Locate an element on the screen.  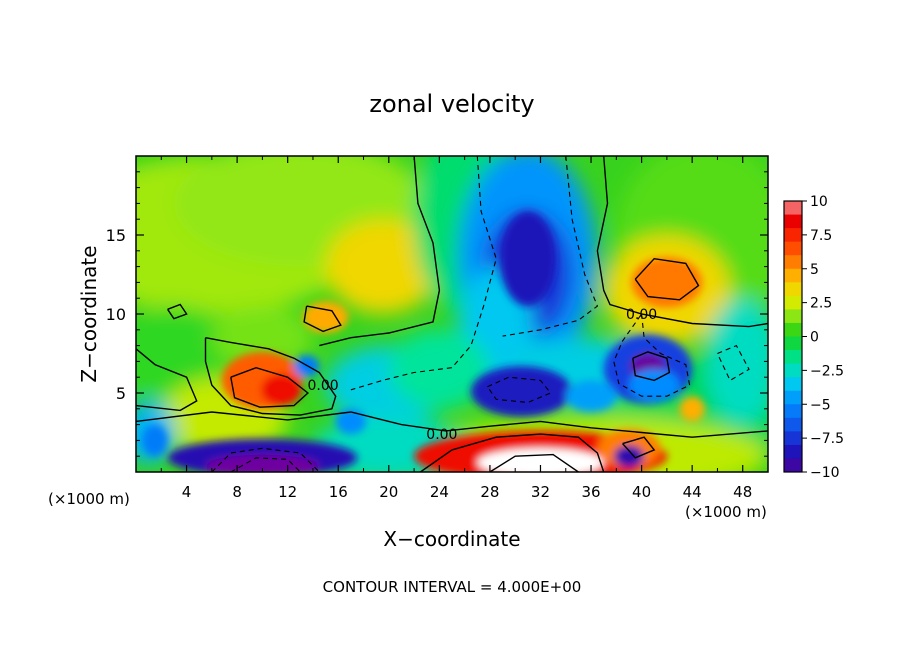
x-tick-label: 12 is located at coordinates (287, 492).